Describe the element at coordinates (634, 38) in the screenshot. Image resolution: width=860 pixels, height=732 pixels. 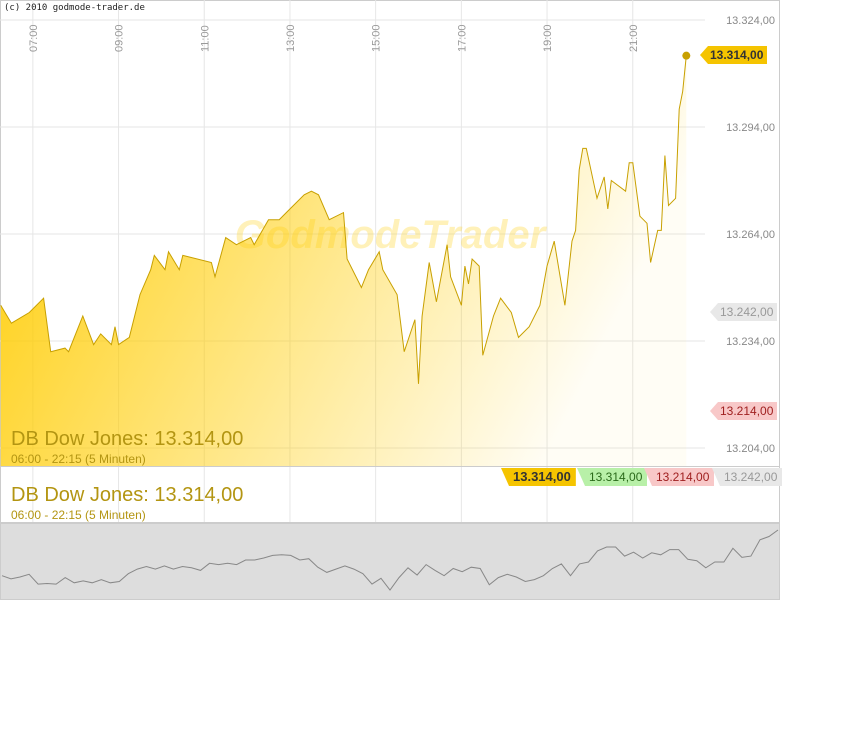
I see `x-tick-label: 21:00` at that location.